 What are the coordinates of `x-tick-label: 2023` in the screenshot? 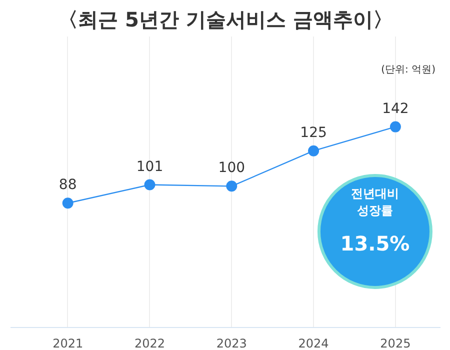 It's located at (231, 343).